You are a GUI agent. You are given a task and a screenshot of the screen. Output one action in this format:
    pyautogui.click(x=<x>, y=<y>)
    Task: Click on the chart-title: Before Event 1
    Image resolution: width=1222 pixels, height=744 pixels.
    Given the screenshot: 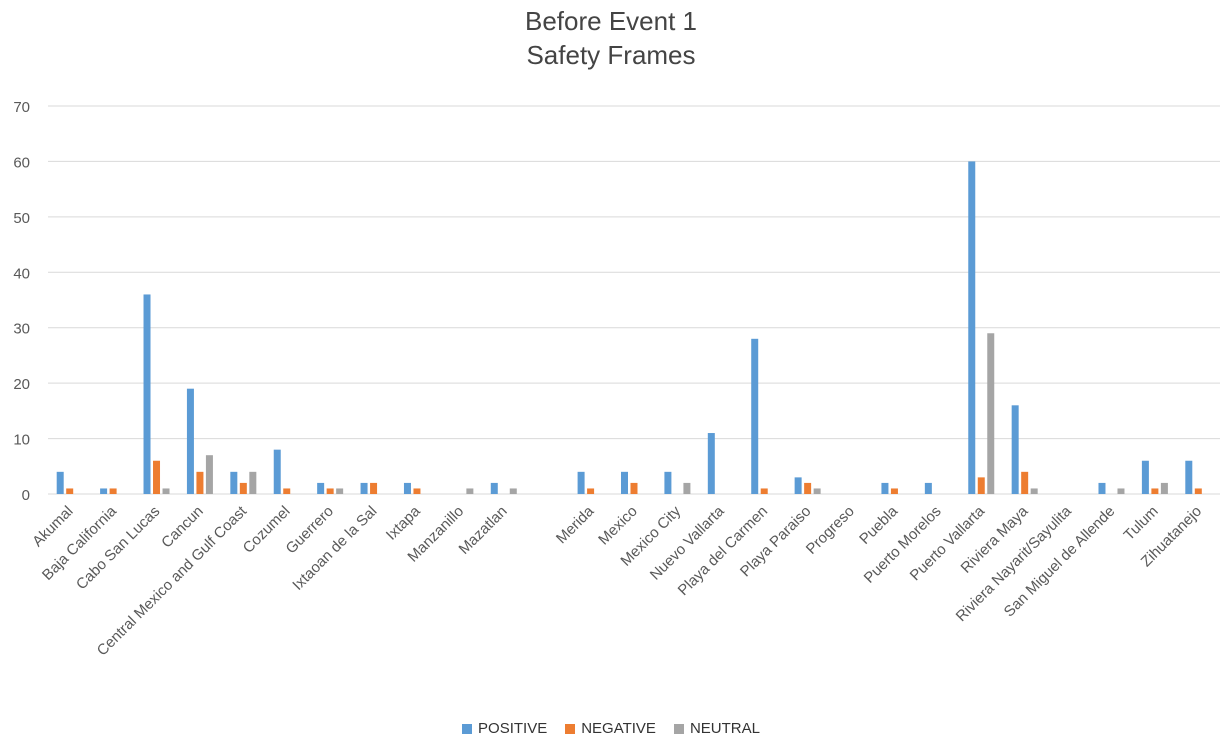 What is the action you would take?
    pyautogui.click(x=611, y=21)
    